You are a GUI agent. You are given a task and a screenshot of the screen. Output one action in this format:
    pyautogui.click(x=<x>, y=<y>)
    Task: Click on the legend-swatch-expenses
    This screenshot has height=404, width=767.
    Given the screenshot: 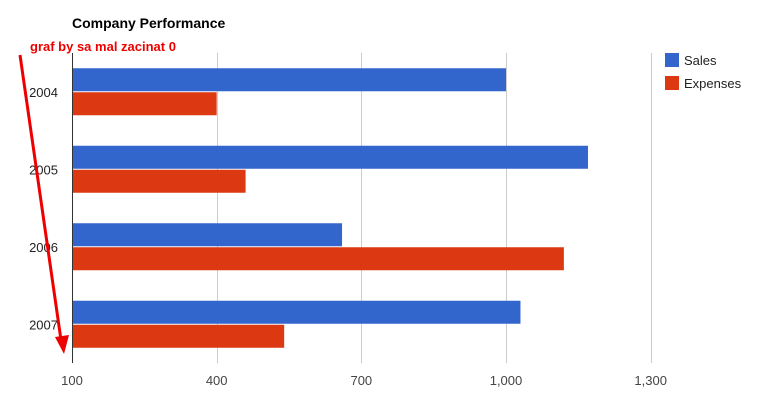 What is the action you would take?
    pyautogui.click(x=672, y=83)
    